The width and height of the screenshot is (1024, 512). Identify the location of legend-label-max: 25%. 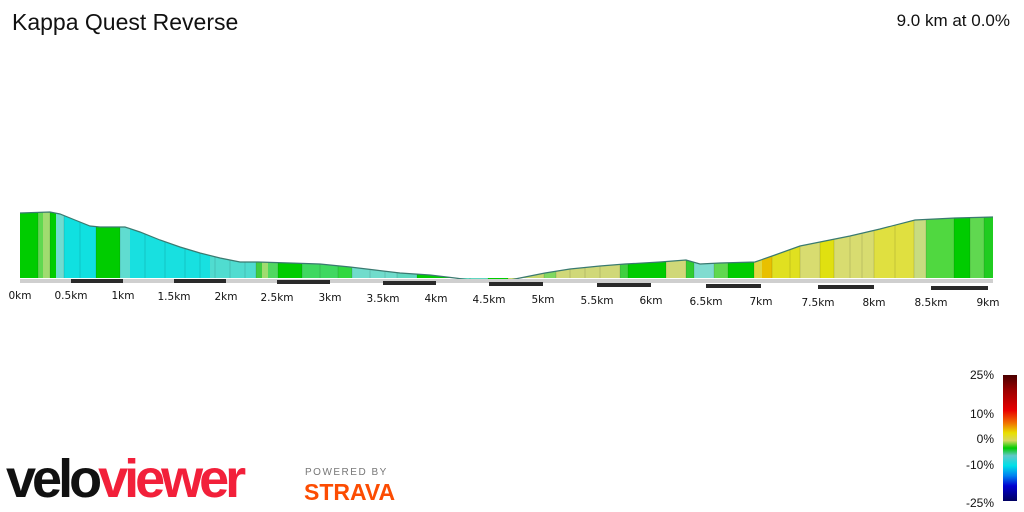
(981, 375).